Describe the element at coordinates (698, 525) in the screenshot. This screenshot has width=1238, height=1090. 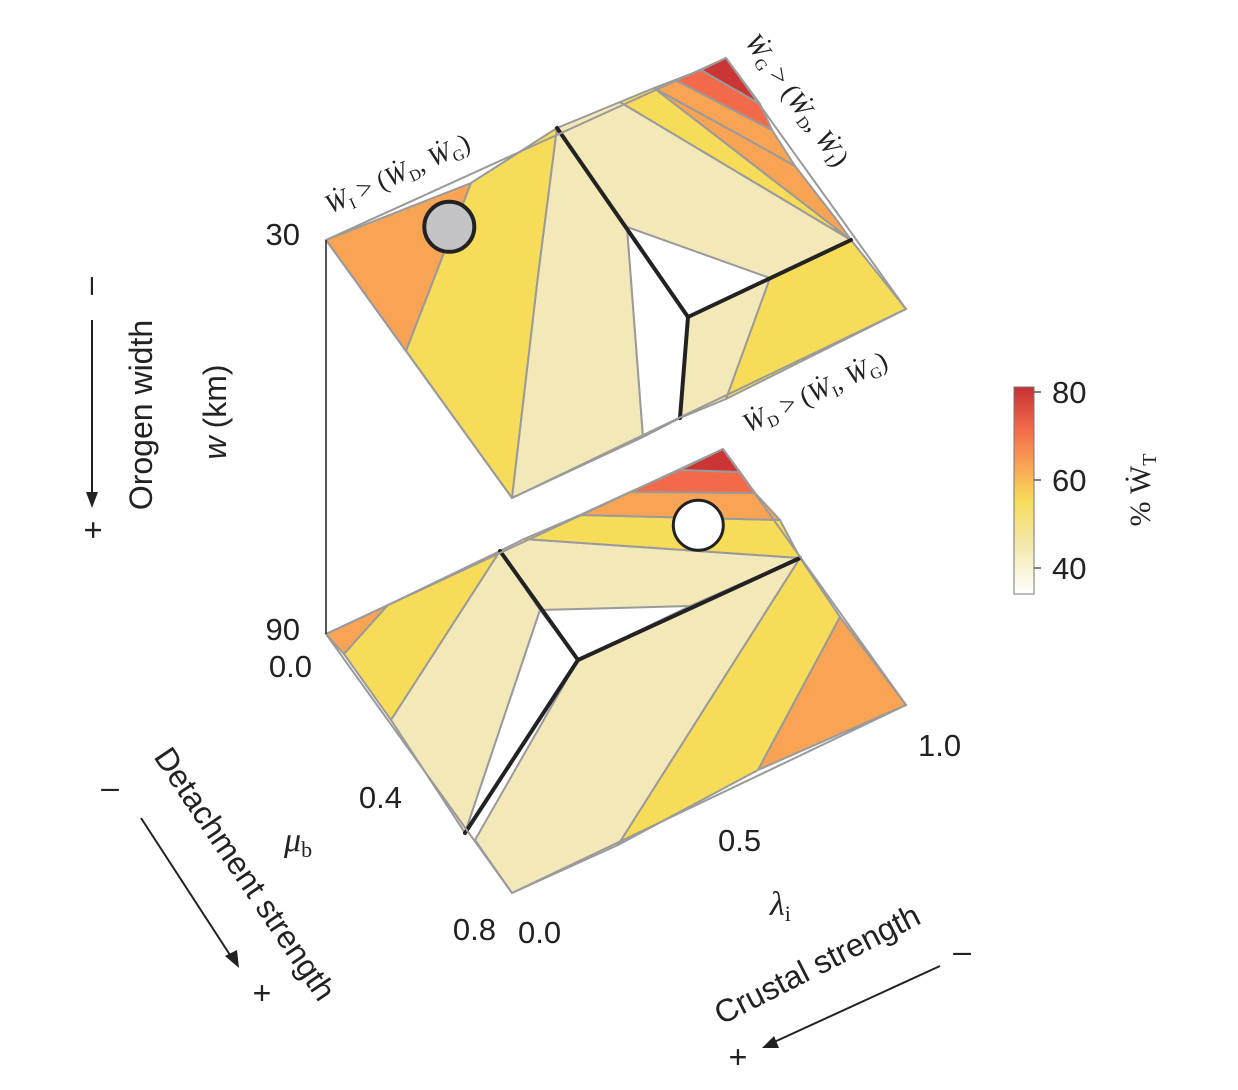
I see `marker-w90` at that location.